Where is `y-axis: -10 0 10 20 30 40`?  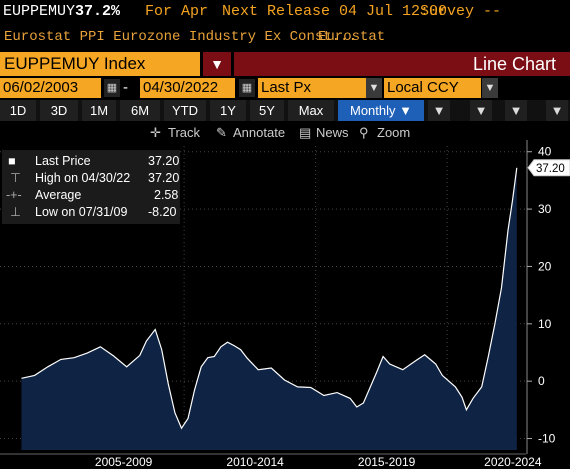 y-axis: -10 0 10 20 30 40 is located at coordinates (541, 297).